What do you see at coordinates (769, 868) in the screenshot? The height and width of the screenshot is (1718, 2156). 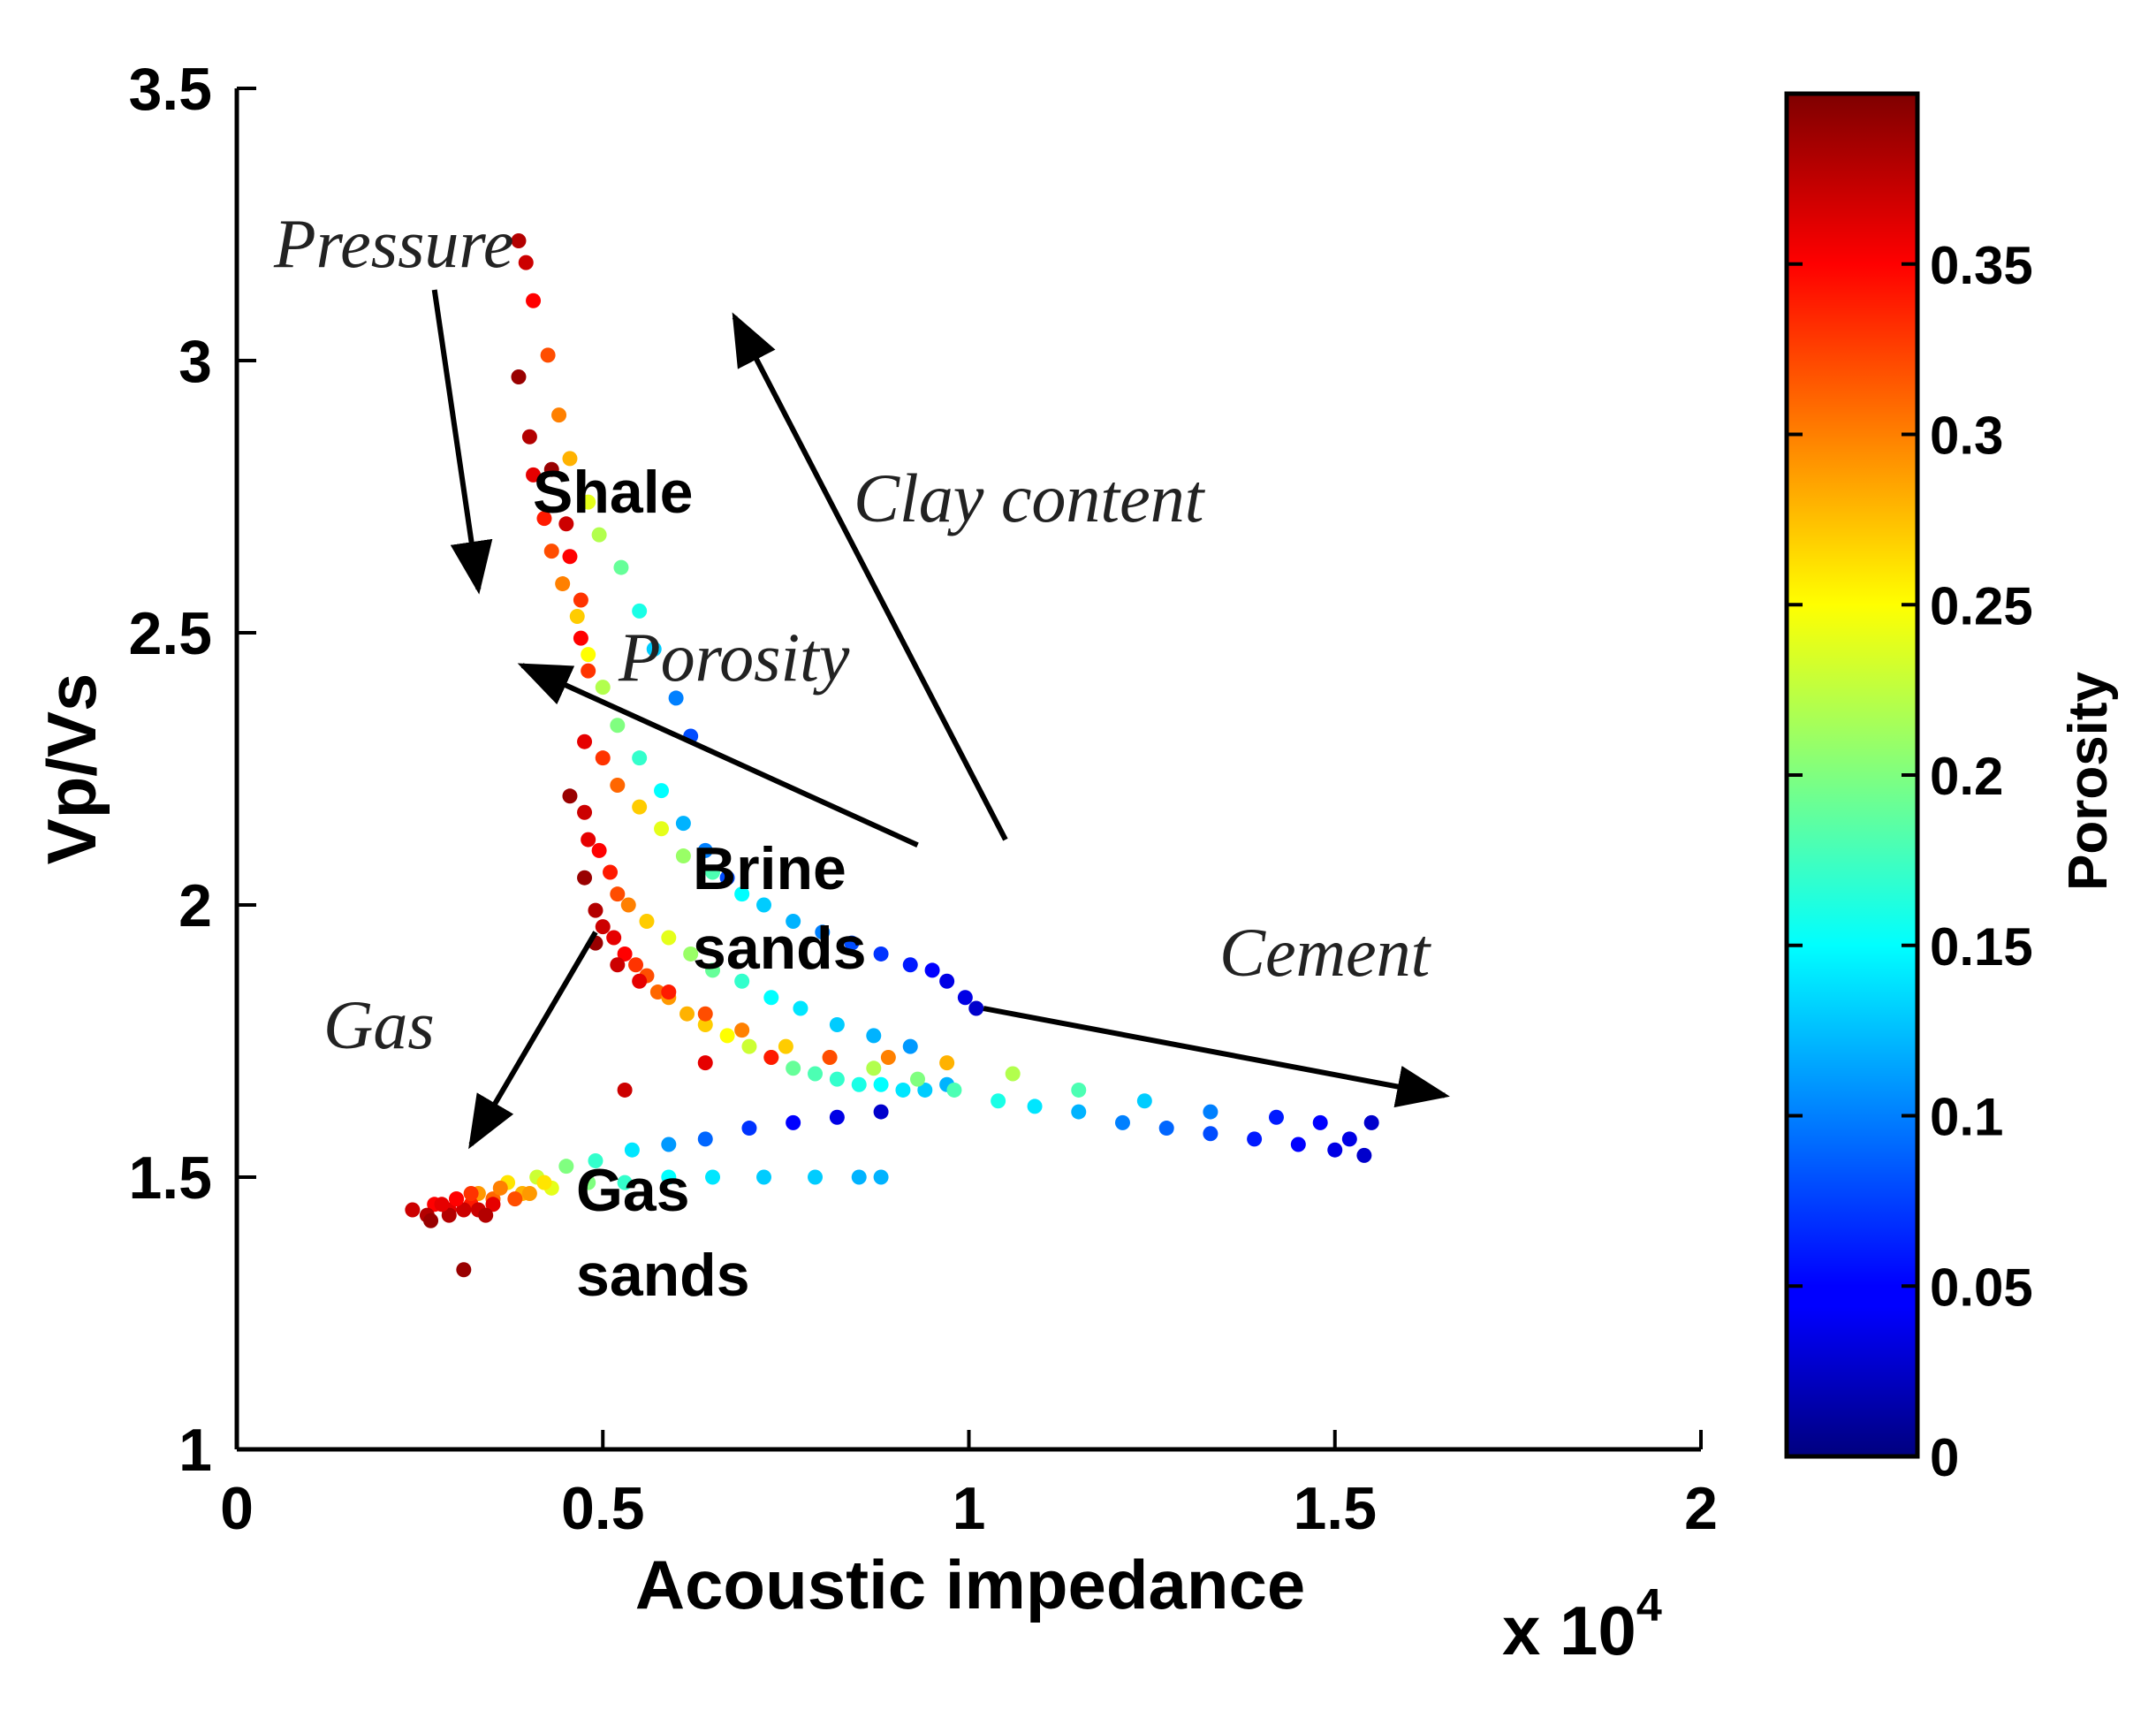 I see `annotation-brine-line1: Brine` at bounding box center [769, 868].